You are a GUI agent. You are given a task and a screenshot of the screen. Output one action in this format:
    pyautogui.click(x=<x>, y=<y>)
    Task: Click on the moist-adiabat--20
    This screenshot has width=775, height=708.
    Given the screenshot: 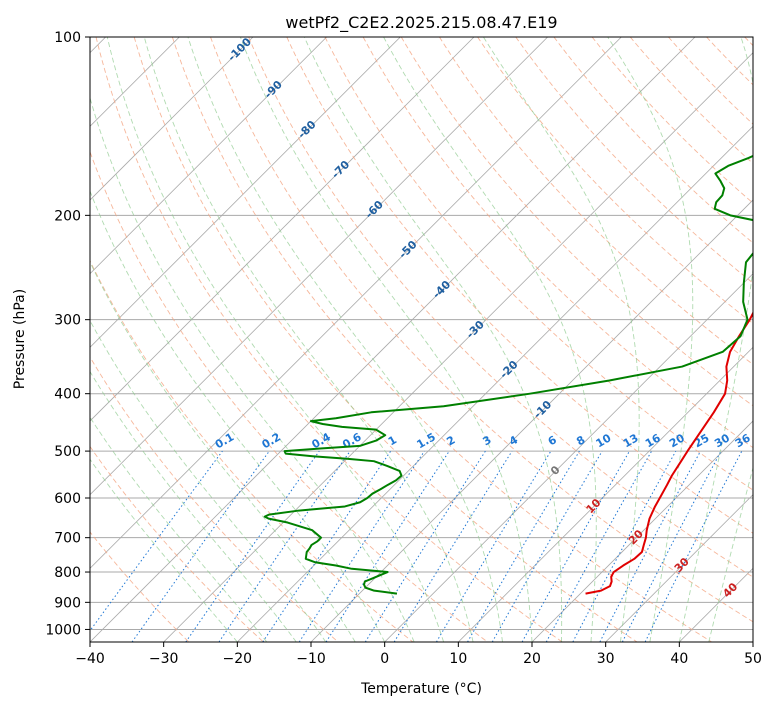 What is the action you would take?
    pyautogui.click(x=164, y=550)
    